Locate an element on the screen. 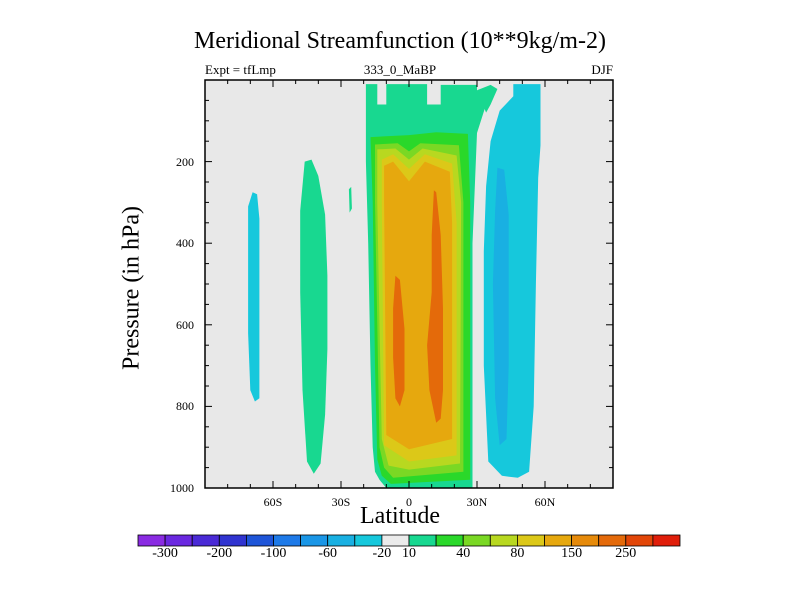 The height and width of the screenshot is (600, 800). y-axis-label: Pressure (in hPa) is located at coordinates (131, 288).